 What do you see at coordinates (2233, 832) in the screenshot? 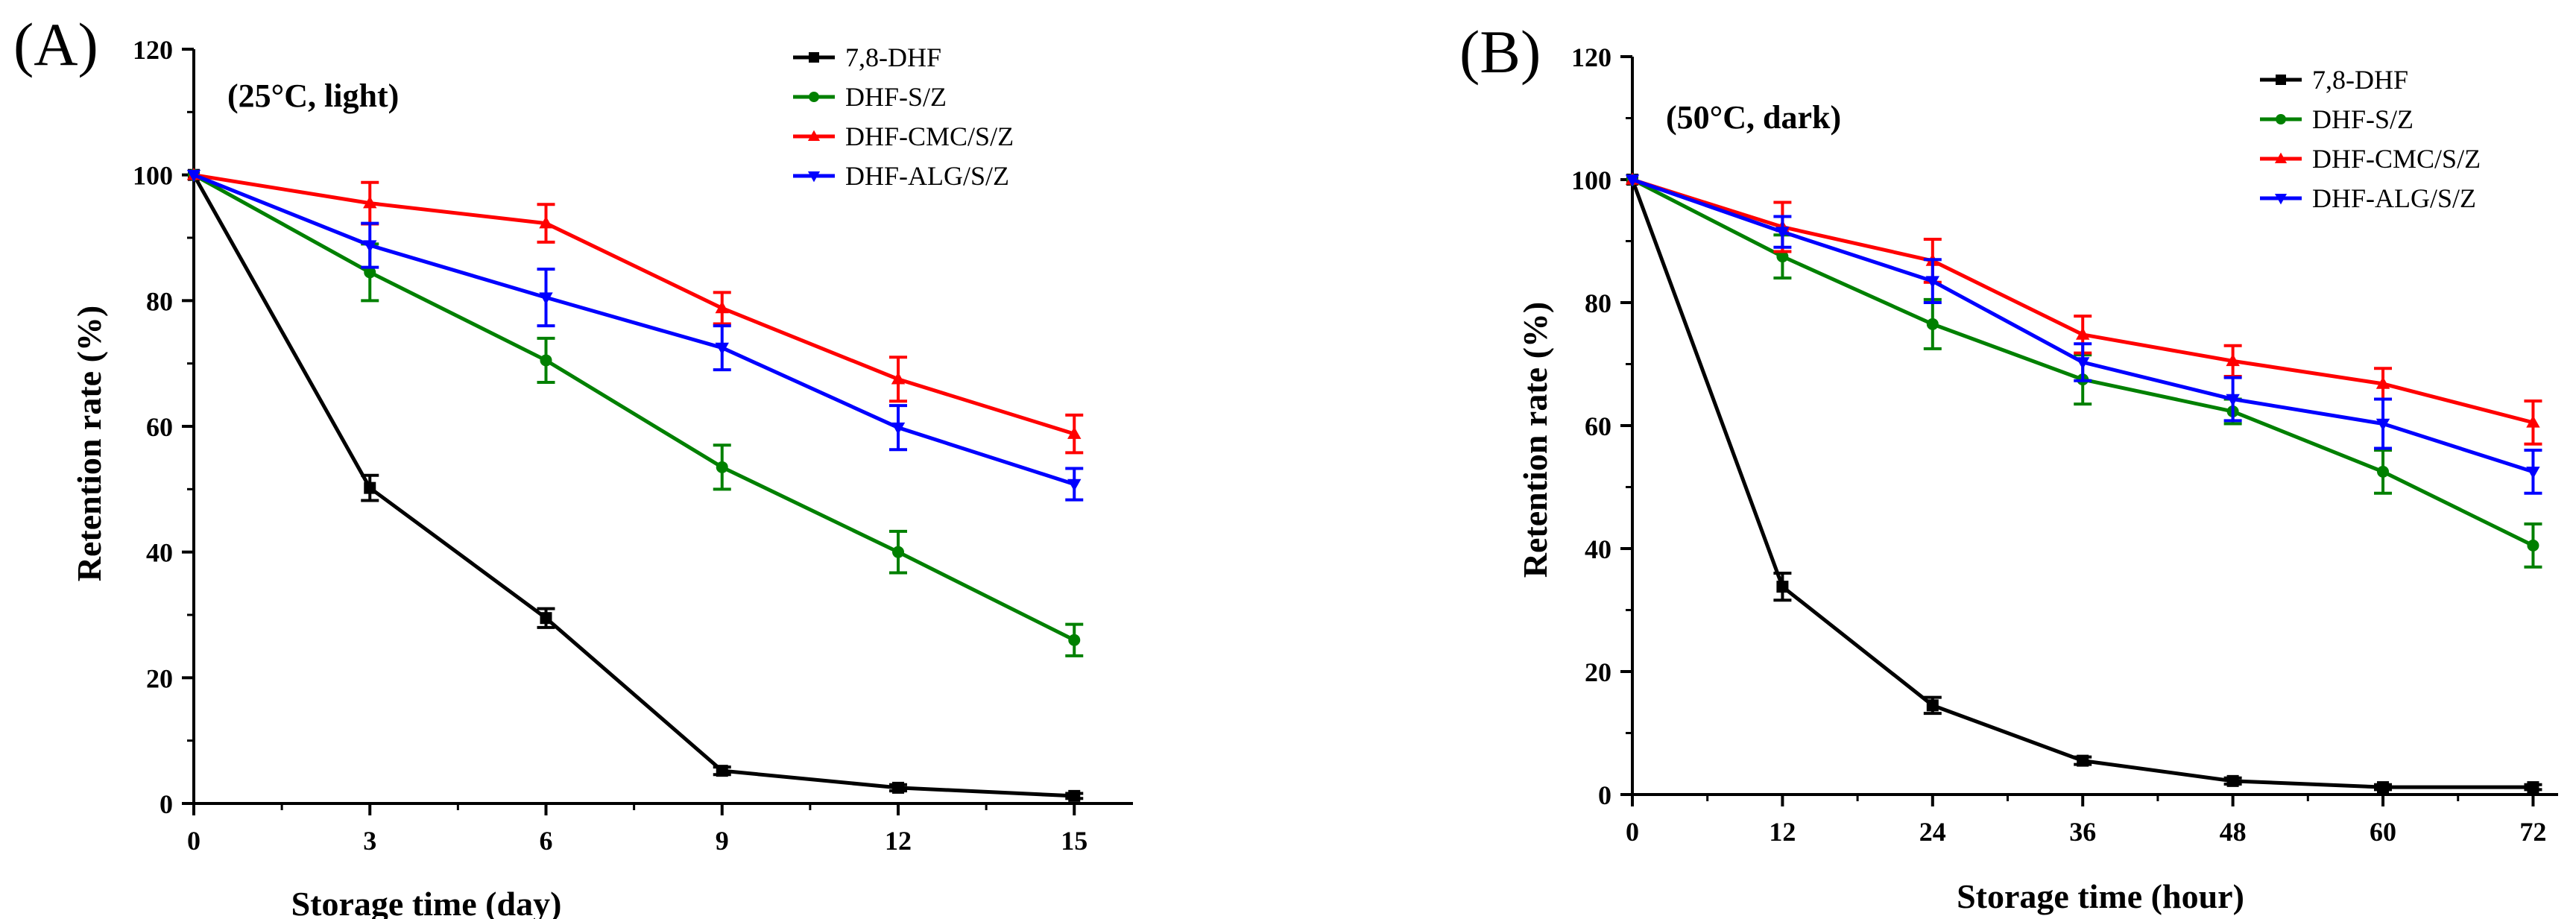
I see `x-tick-label: 48` at bounding box center [2233, 832].